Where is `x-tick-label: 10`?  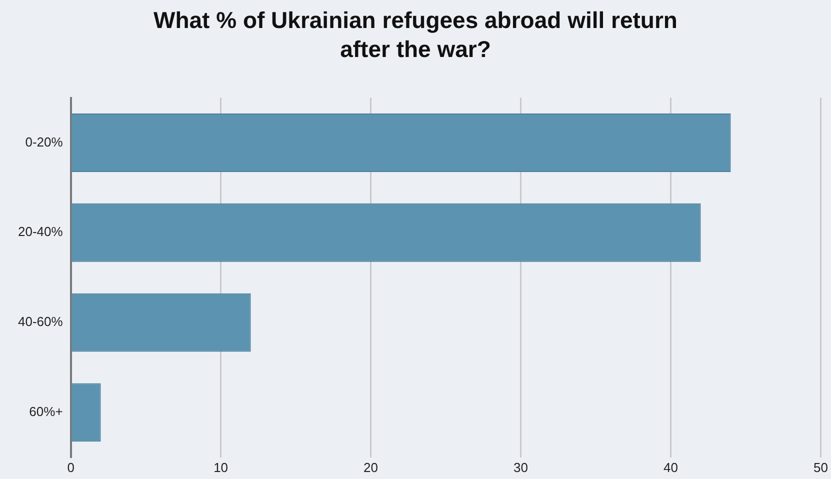
x-tick-label: 10 is located at coordinates (221, 467).